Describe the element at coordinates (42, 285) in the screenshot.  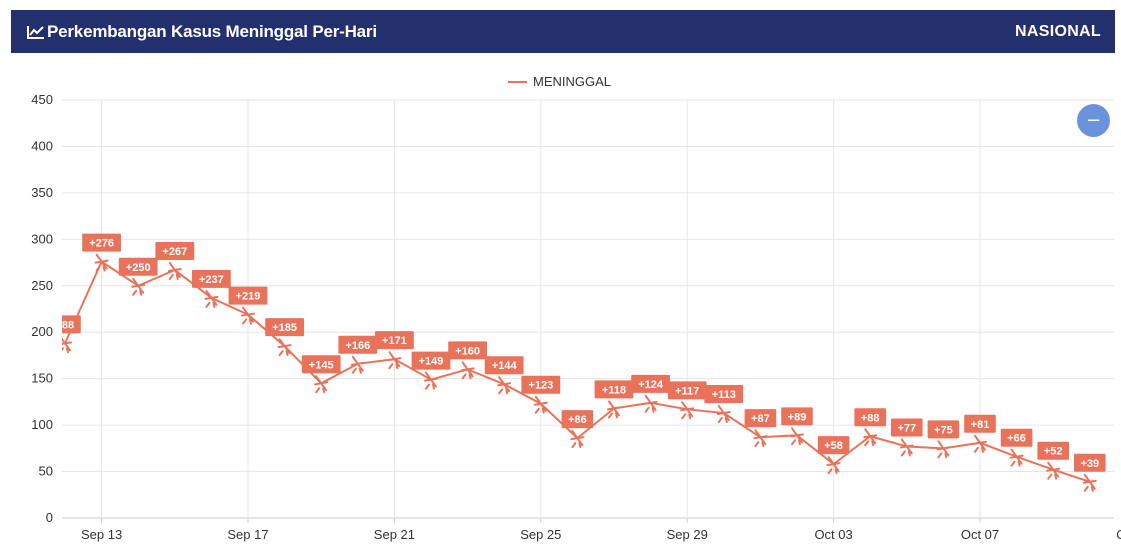
I see `y-tick-label: 250` at that location.